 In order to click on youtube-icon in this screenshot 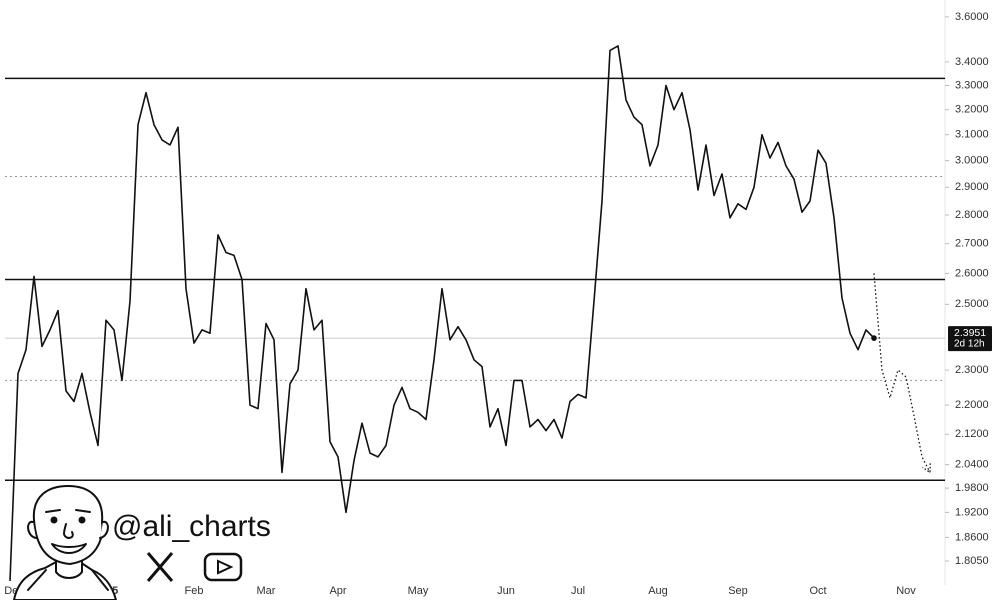, I will do `click(223, 567)`.